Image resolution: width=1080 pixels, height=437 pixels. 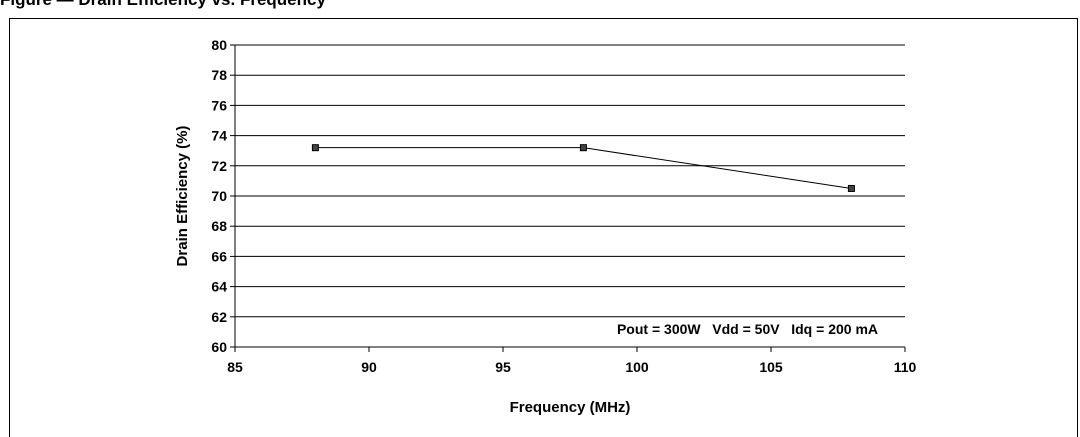 I want to click on data-series, so click(x=583, y=168).